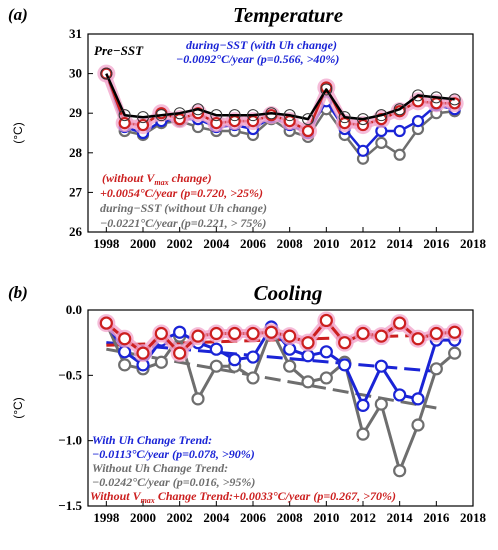 The width and height of the screenshot is (498, 550). Describe the element at coordinates (381, 404) in the screenshot. I see `point-without-uh-change-trend-2013` at that location.